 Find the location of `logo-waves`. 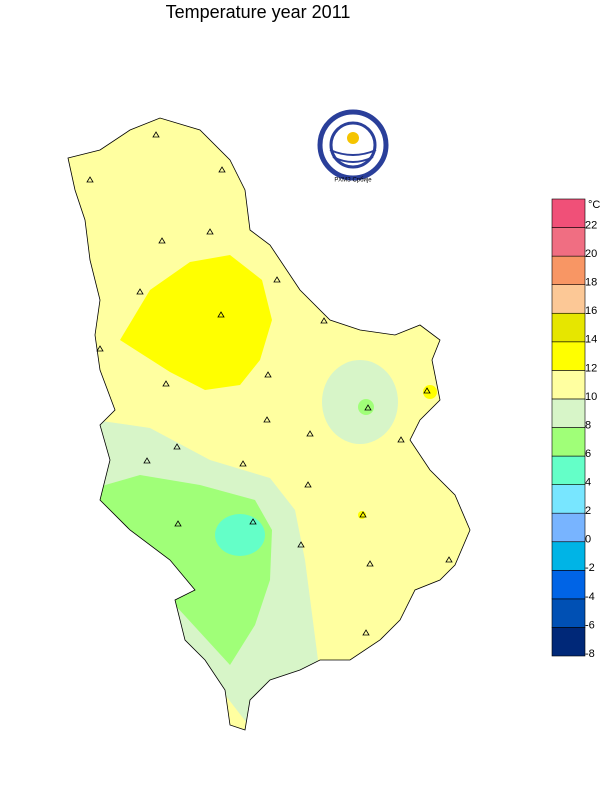

logo-waves is located at coordinates (353, 156).